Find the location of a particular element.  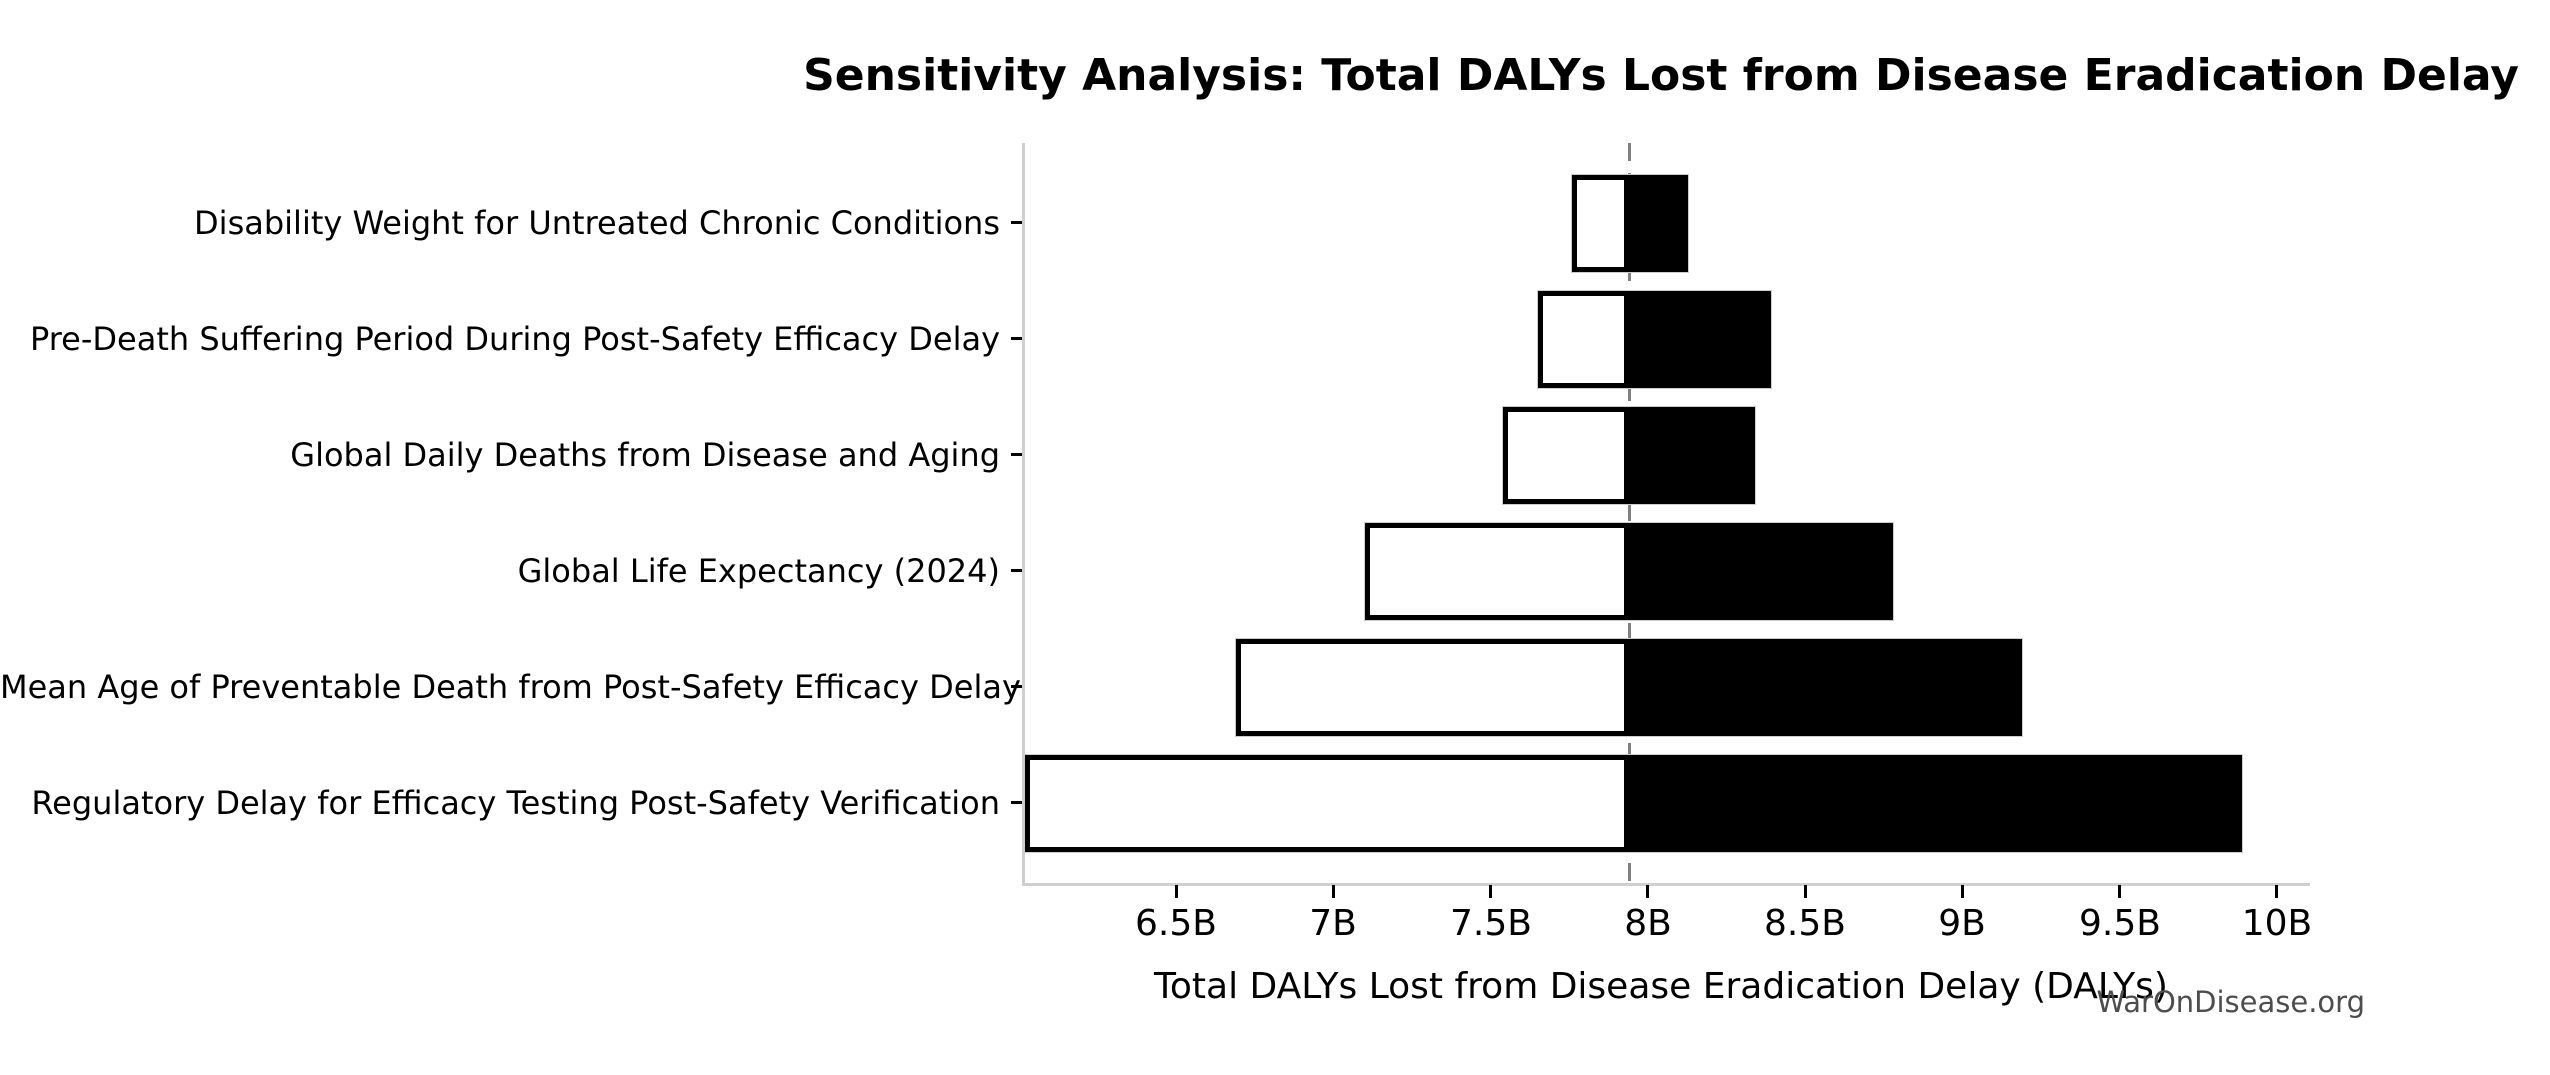

baseline-dashed-line is located at coordinates (1629, 513).